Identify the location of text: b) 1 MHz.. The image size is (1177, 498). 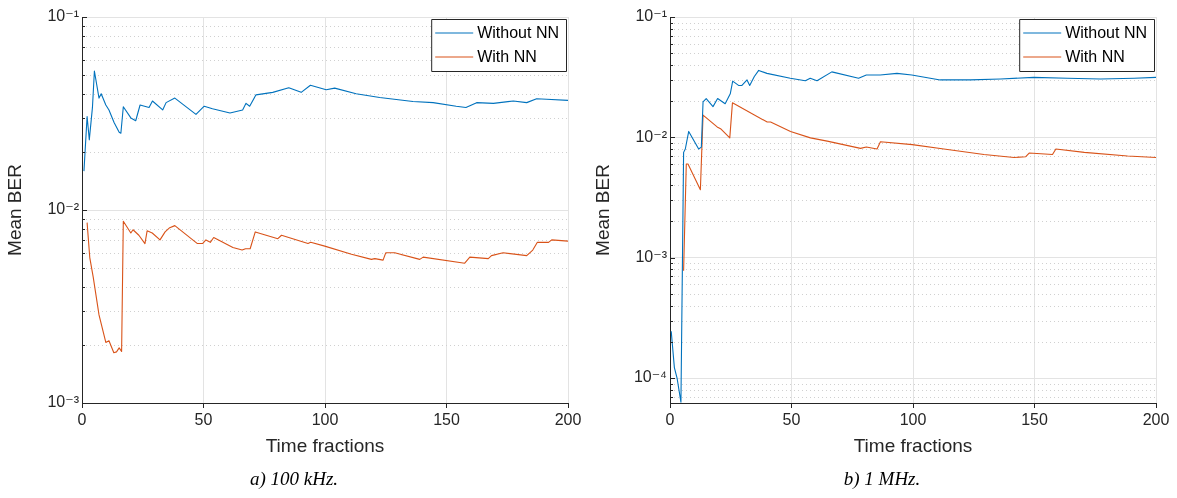
(882, 479).